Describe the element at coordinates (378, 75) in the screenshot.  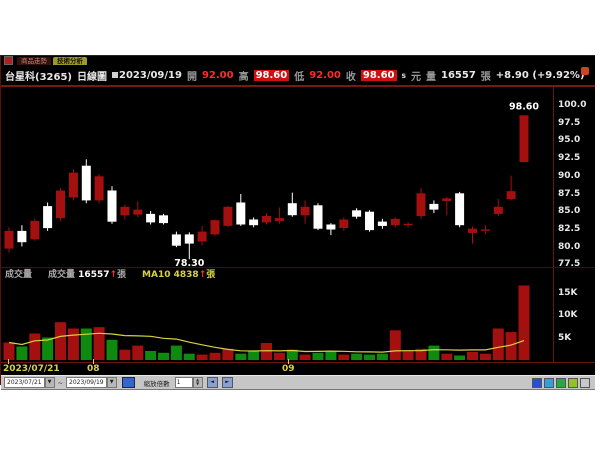
I see `close-value: 98.60` at that location.